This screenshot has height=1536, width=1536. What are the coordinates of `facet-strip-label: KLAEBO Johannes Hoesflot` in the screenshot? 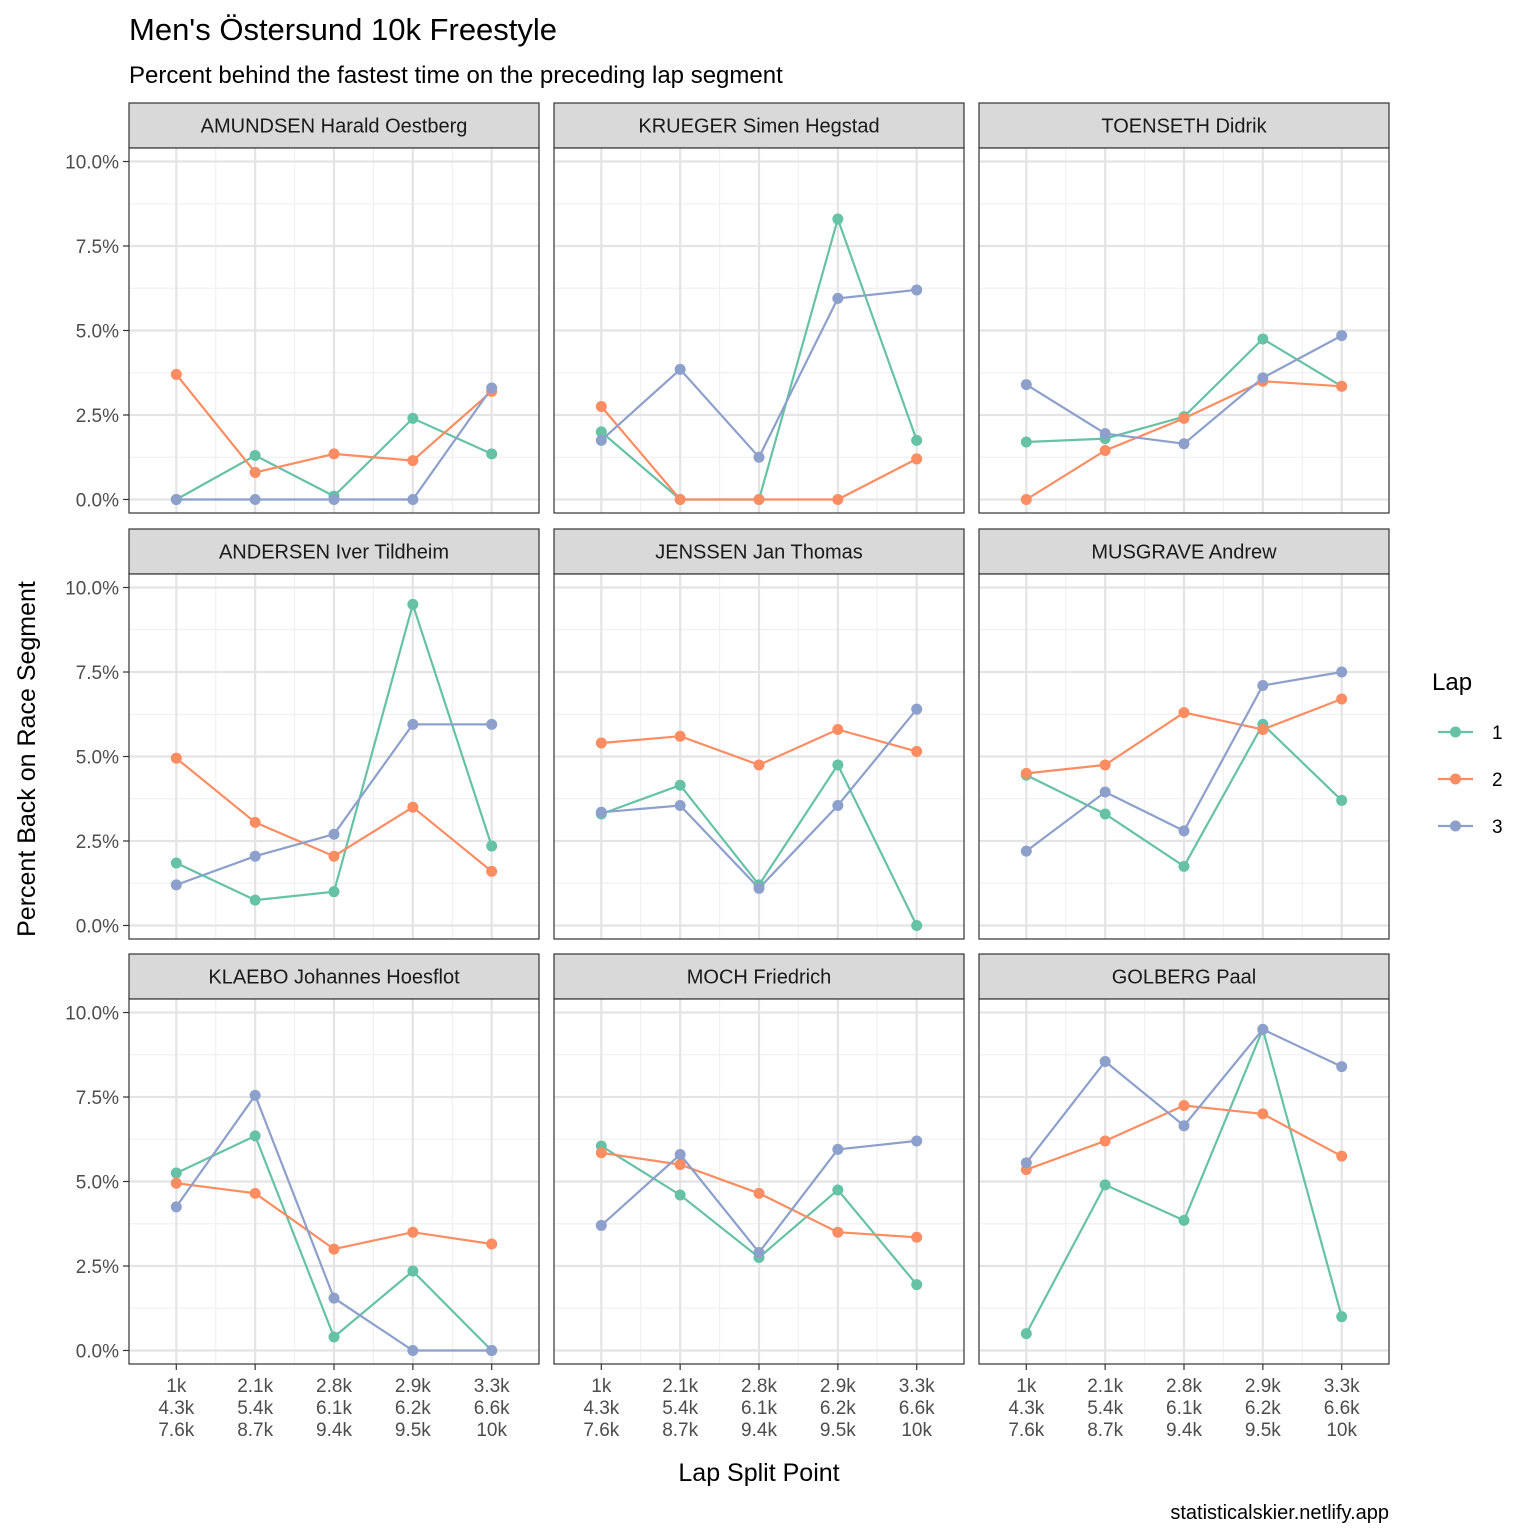 It's located at (334, 978).